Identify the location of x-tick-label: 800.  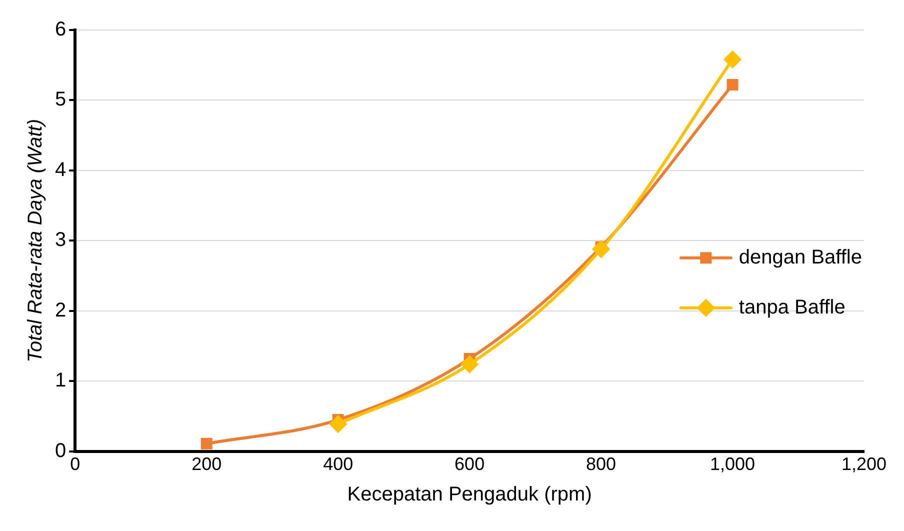
(601, 464).